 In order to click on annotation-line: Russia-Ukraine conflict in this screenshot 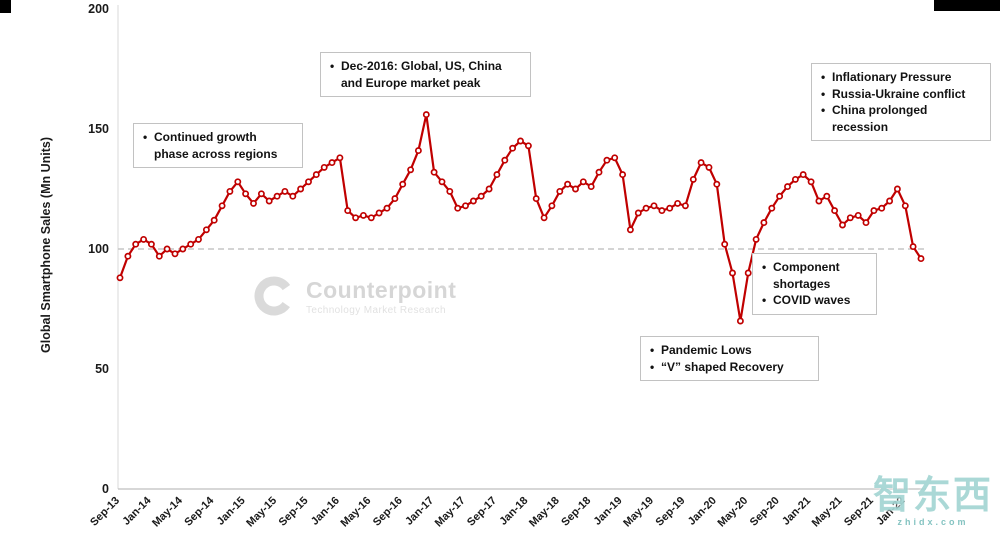, I will do `click(900, 94)`.